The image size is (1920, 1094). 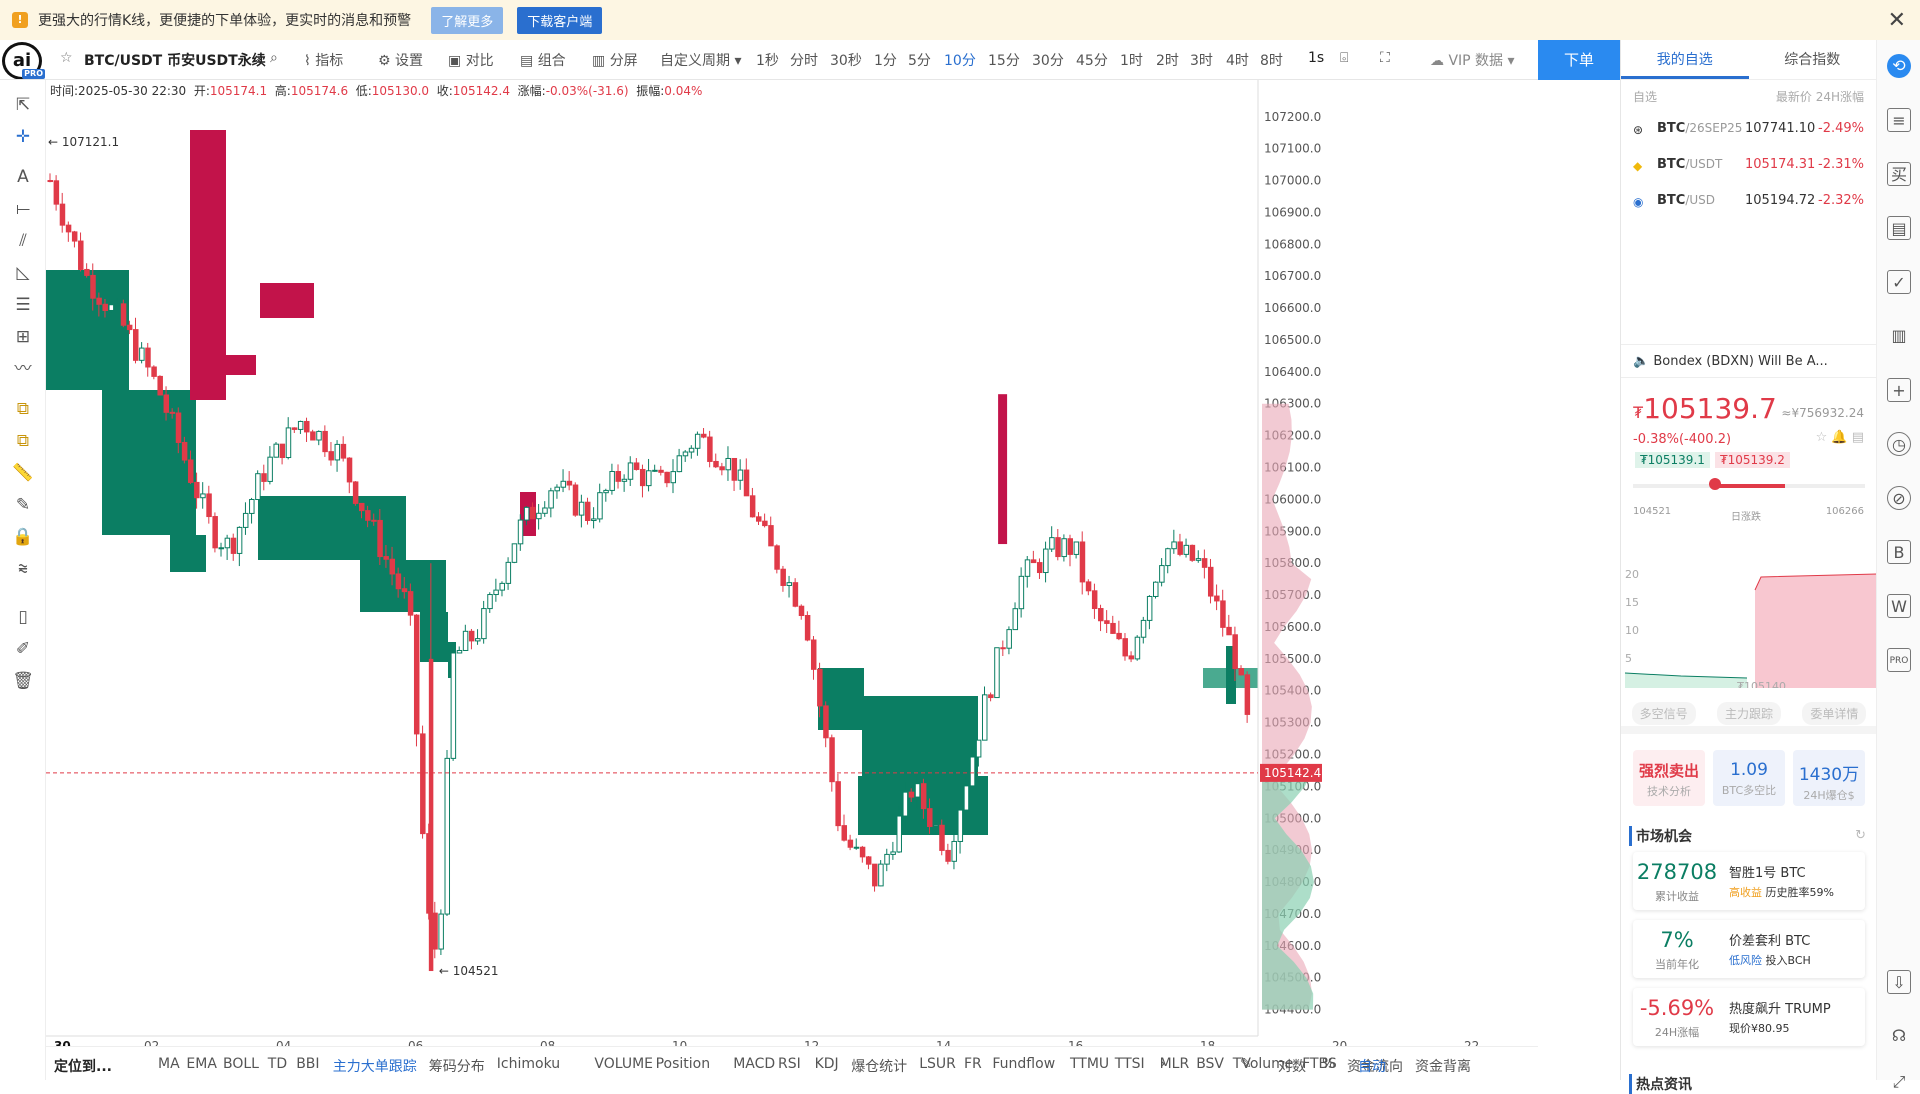 I want to click on opportunity-card: -5.69% 24H涨幅 热度飙升 TRUMP 现价¥80.95, so click(x=1749, y=1017).